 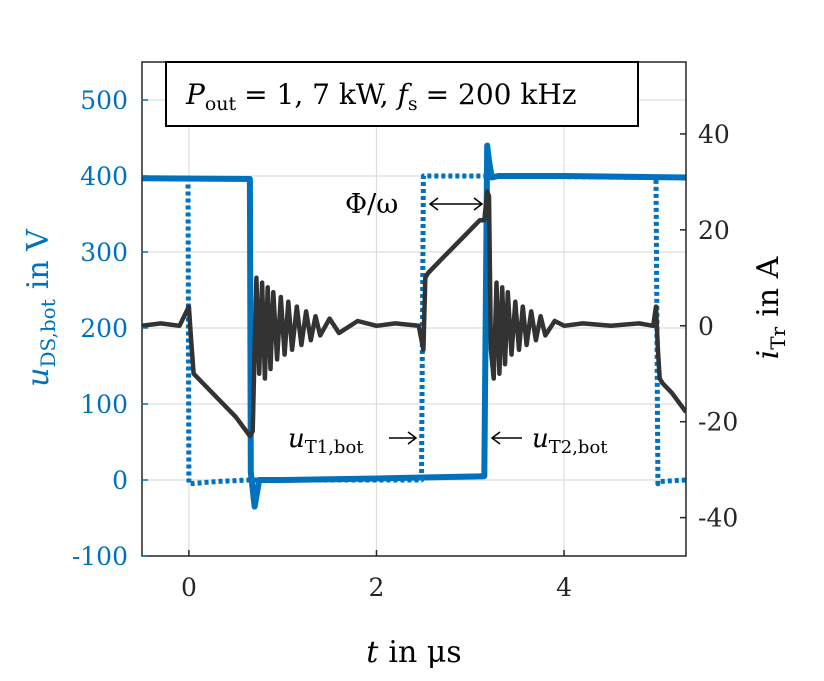 I want to click on y-right-label-var: i, so click(x=768, y=355).